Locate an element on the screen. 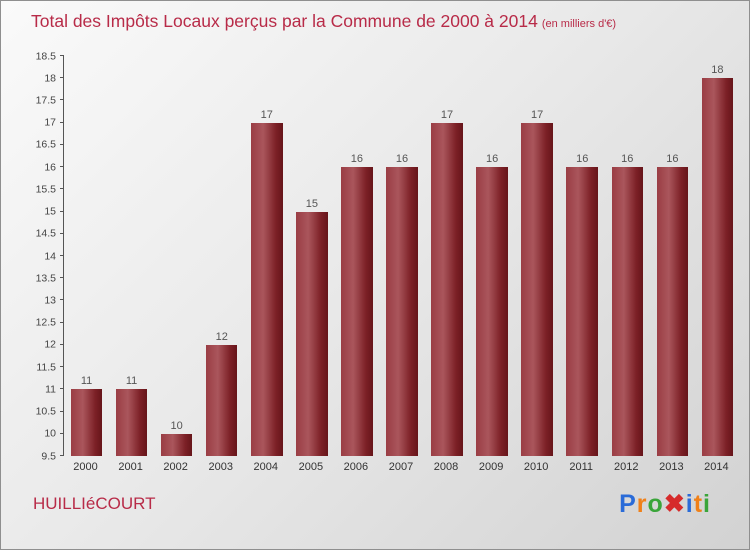 Image resolution: width=750 pixels, height=550 pixels. x-axis-label: 2000 is located at coordinates (85, 467).